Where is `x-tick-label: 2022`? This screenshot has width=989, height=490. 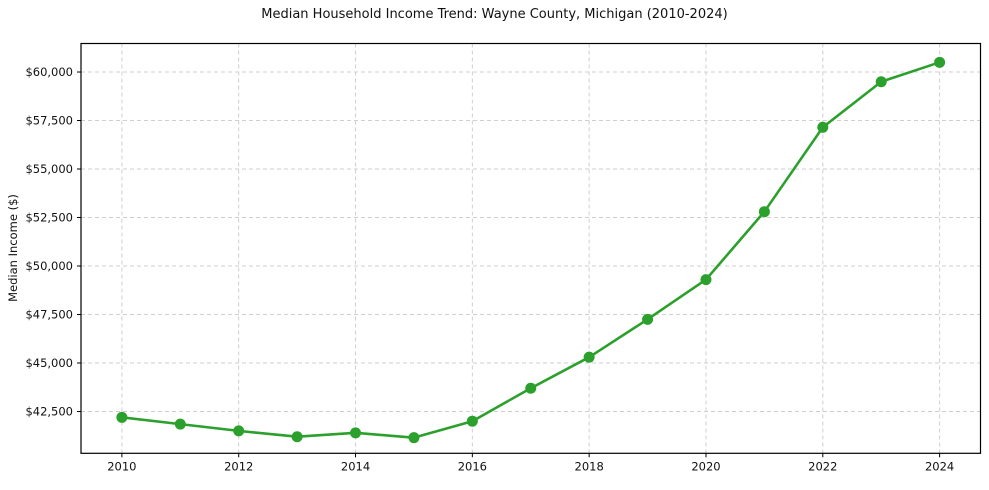 x-tick-label: 2022 is located at coordinates (822, 466).